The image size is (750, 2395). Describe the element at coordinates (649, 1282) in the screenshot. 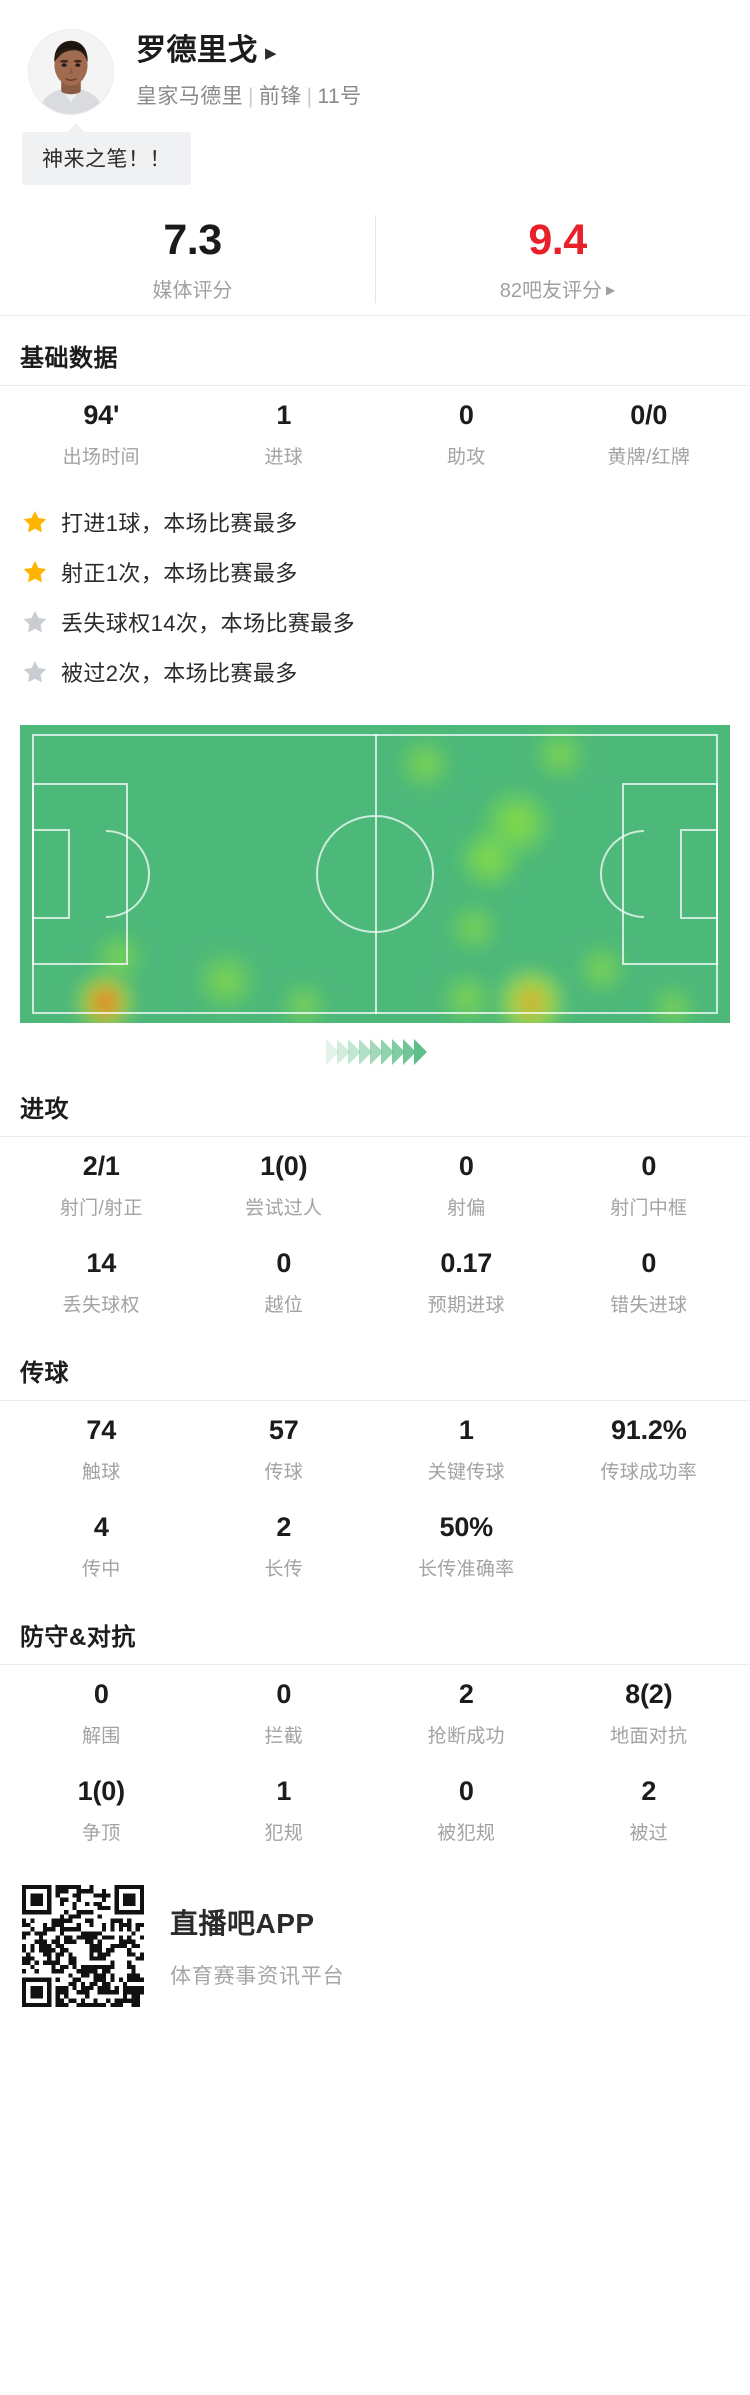

I see `stat-cell: 0 错失进球` at that location.